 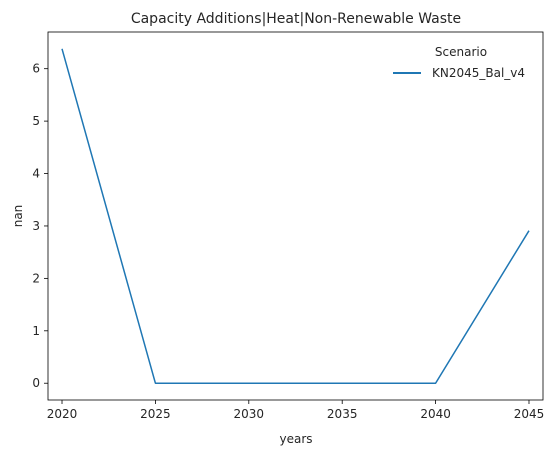 I want to click on x-tick-label: 2030, so click(x=249, y=414).